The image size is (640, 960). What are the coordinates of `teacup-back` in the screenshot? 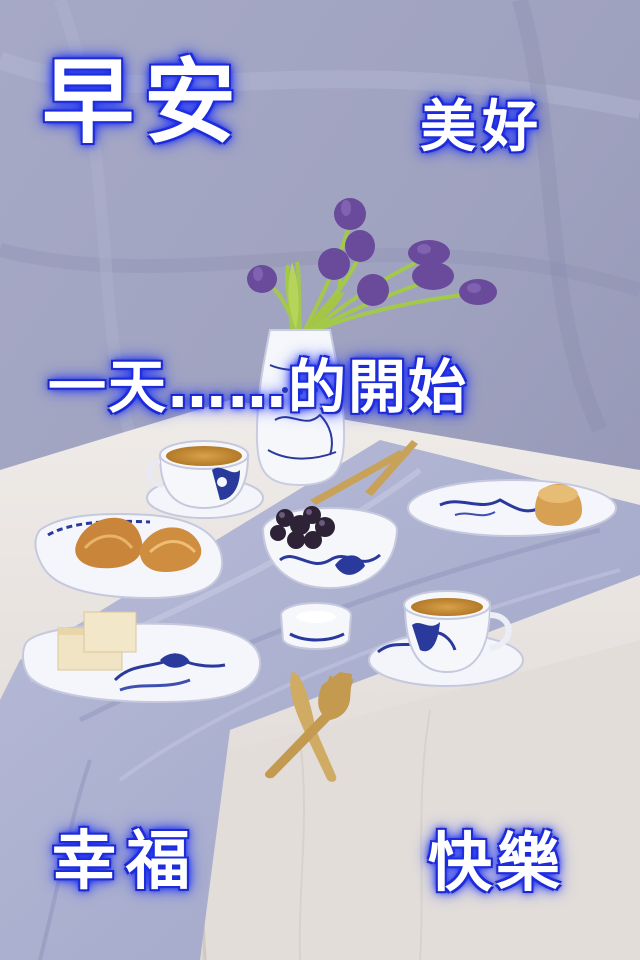 It's located at (205, 479).